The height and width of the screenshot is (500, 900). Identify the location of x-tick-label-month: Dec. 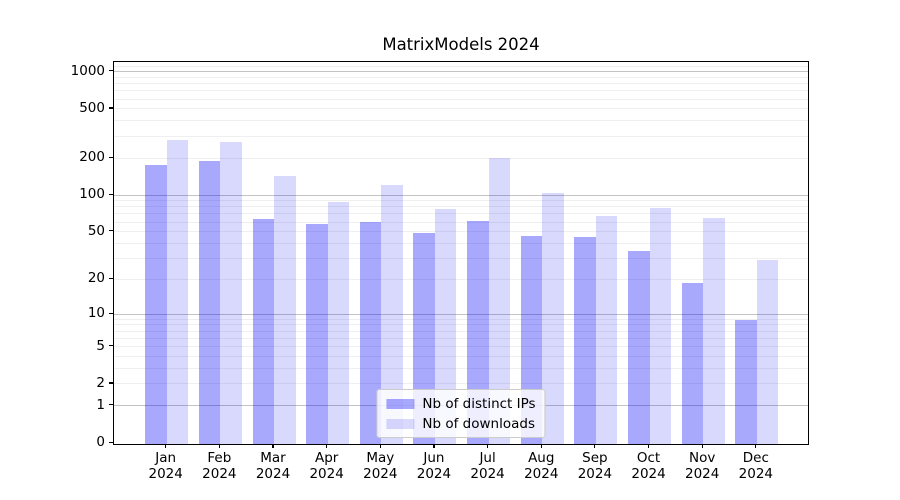
(755, 458).